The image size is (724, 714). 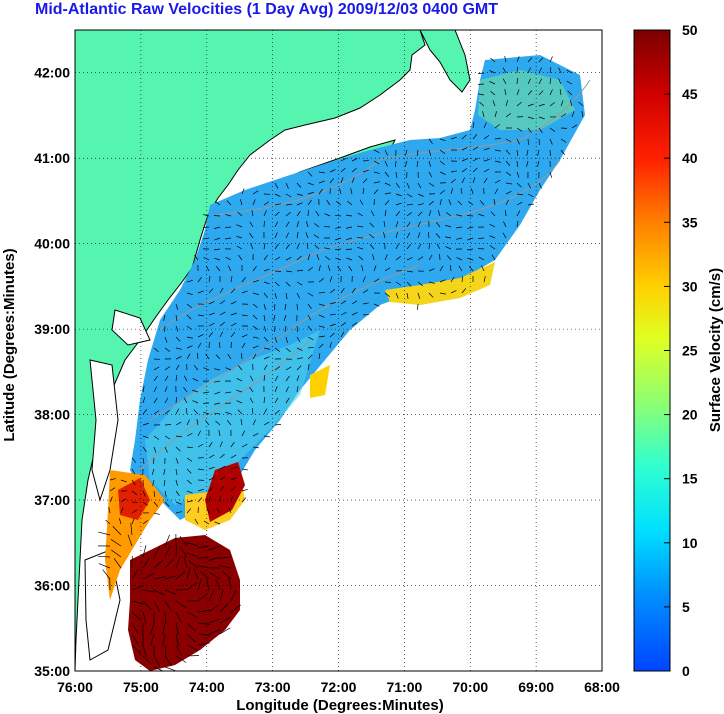 What do you see at coordinates (75, 687) in the screenshot?
I see `lon-tick-label: 76:00` at bounding box center [75, 687].